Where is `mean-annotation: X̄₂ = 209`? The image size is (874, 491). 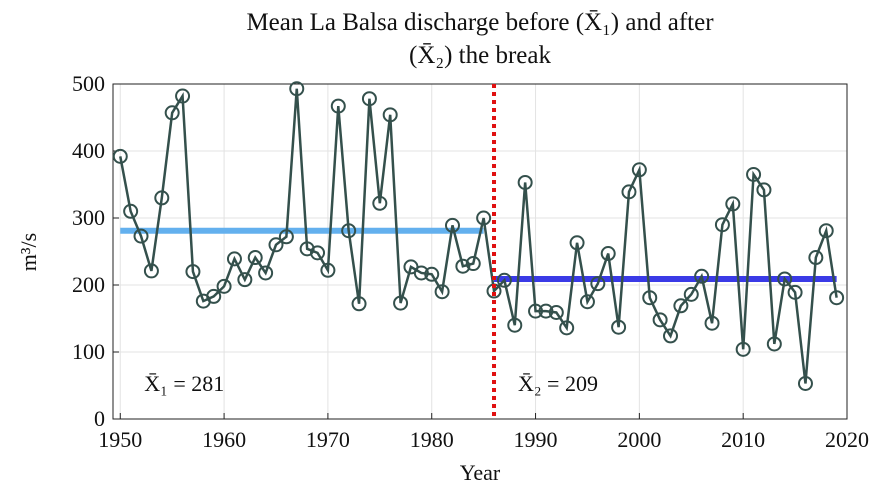 mean-annotation: X̄₂ = 209 is located at coordinates (558, 383).